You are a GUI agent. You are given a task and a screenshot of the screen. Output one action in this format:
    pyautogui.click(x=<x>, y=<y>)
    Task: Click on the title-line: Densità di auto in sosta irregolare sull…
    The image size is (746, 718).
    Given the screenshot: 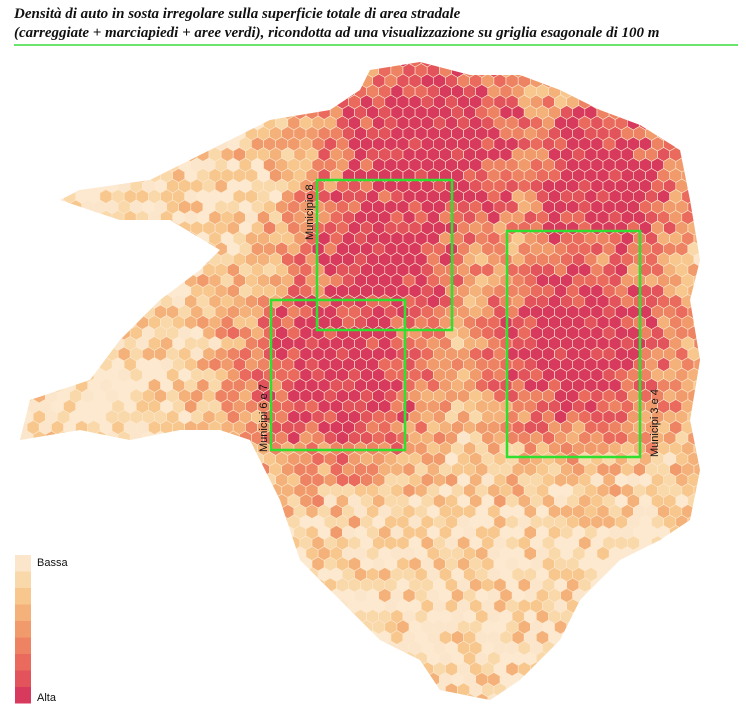 What is the action you would take?
    pyautogui.click(x=237, y=14)
    